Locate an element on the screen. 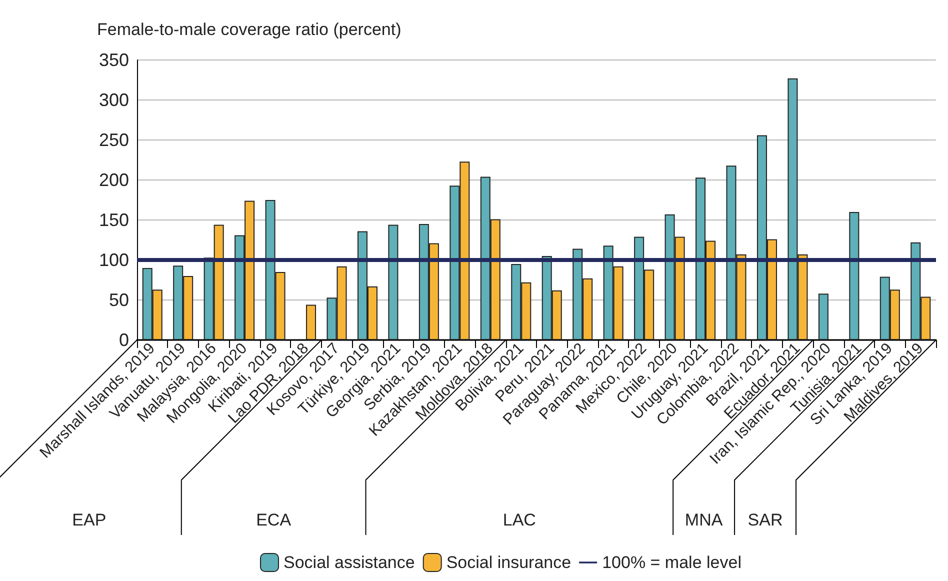 This screenshot has width=948, height=581. y-tick-label: 350 is located at coordinates (113, 60).